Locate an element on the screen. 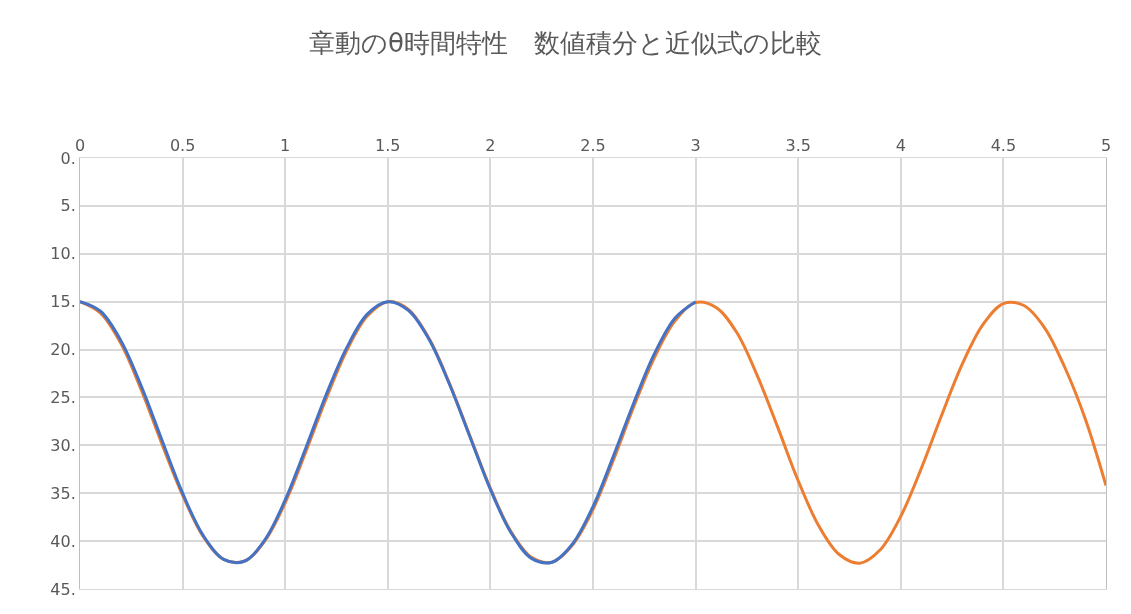 The image size is (1131, 614). x-tick-label: 3 is located at coordinates (695, 145).